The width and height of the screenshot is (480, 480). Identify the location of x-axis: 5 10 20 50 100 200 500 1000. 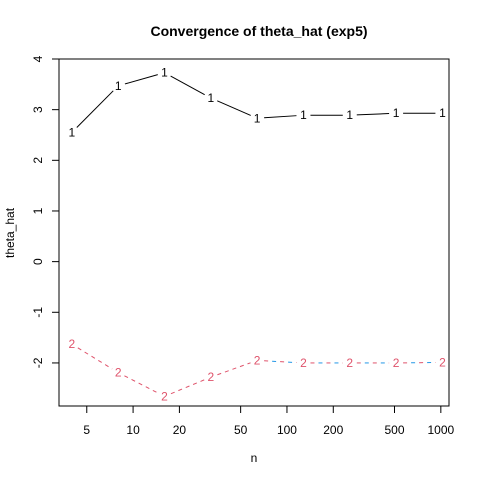
(269, 421).